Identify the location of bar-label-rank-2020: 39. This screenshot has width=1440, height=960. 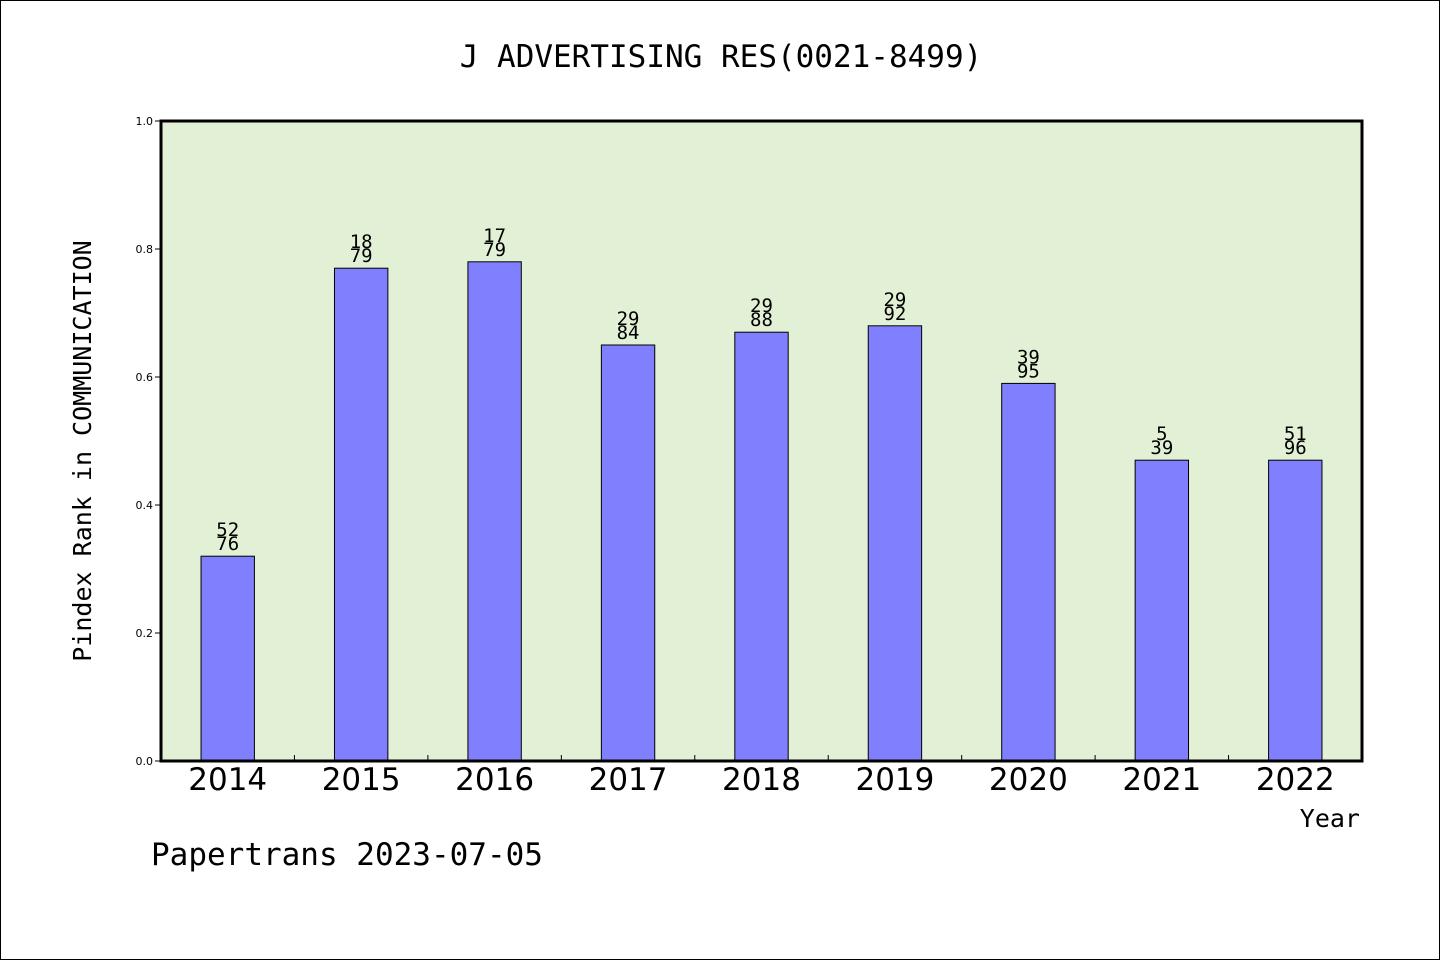
(1028, 357).